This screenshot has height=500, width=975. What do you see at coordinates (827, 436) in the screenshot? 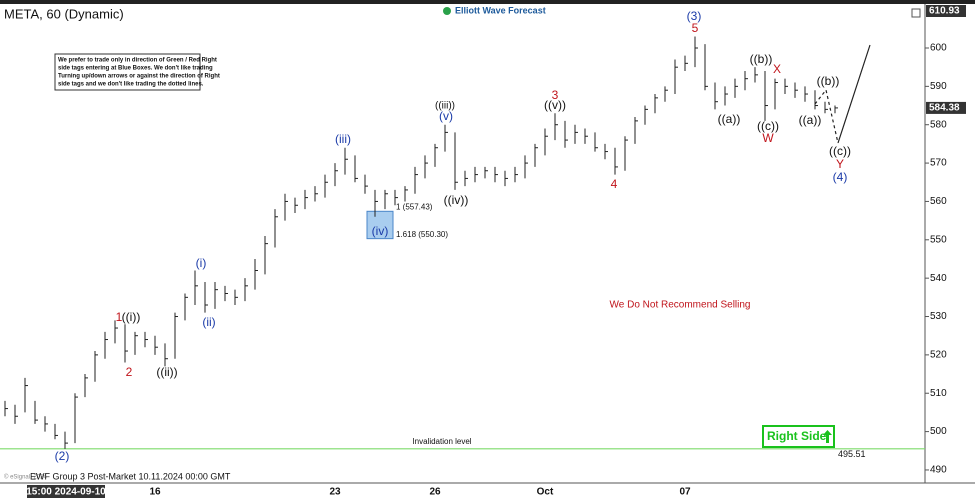
I see `up-arrow` at bounding box center [827, 436].